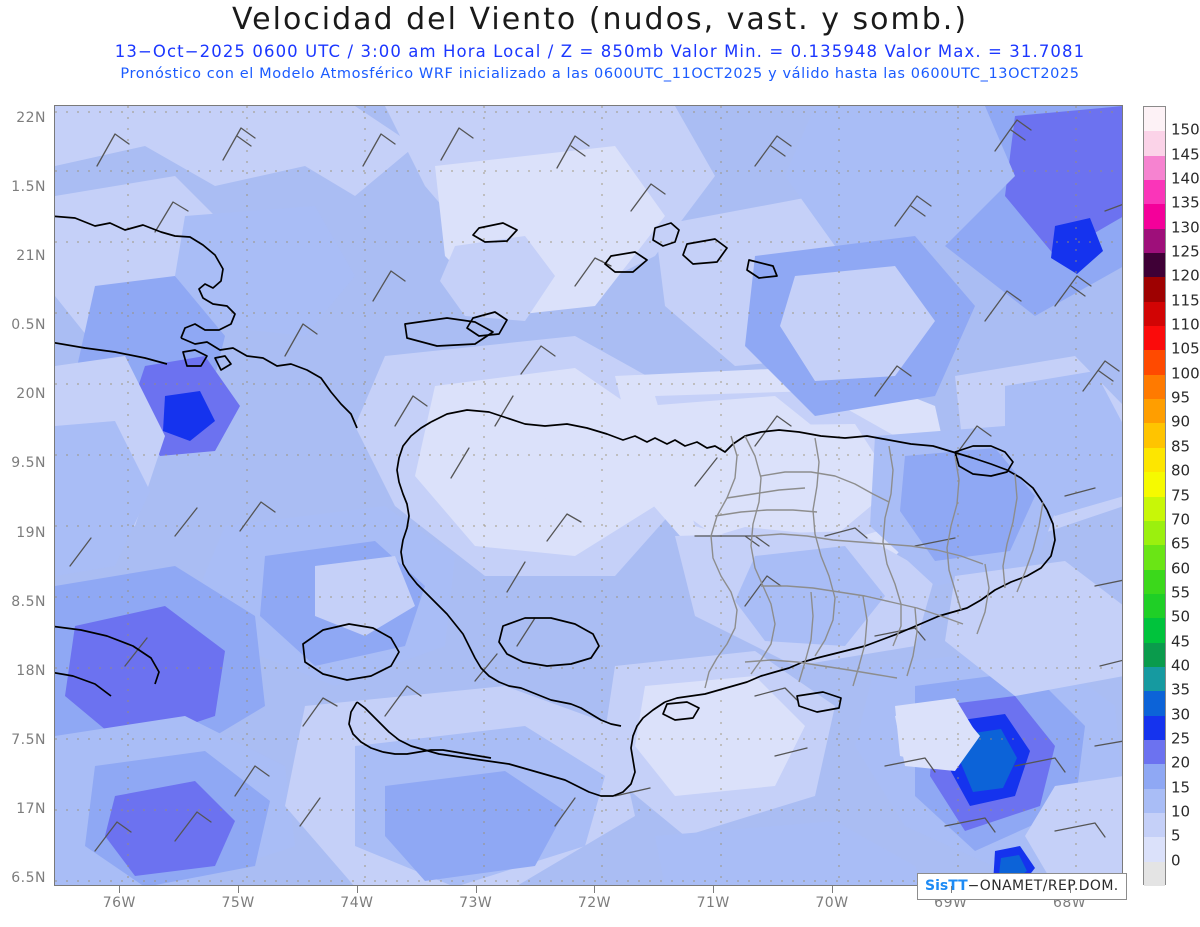 This screenshot has width=1200, height=927. Describe the element at coordinates (1181, 519) in the screenshot. I see `colorbar-tick-label: 70` at that location.